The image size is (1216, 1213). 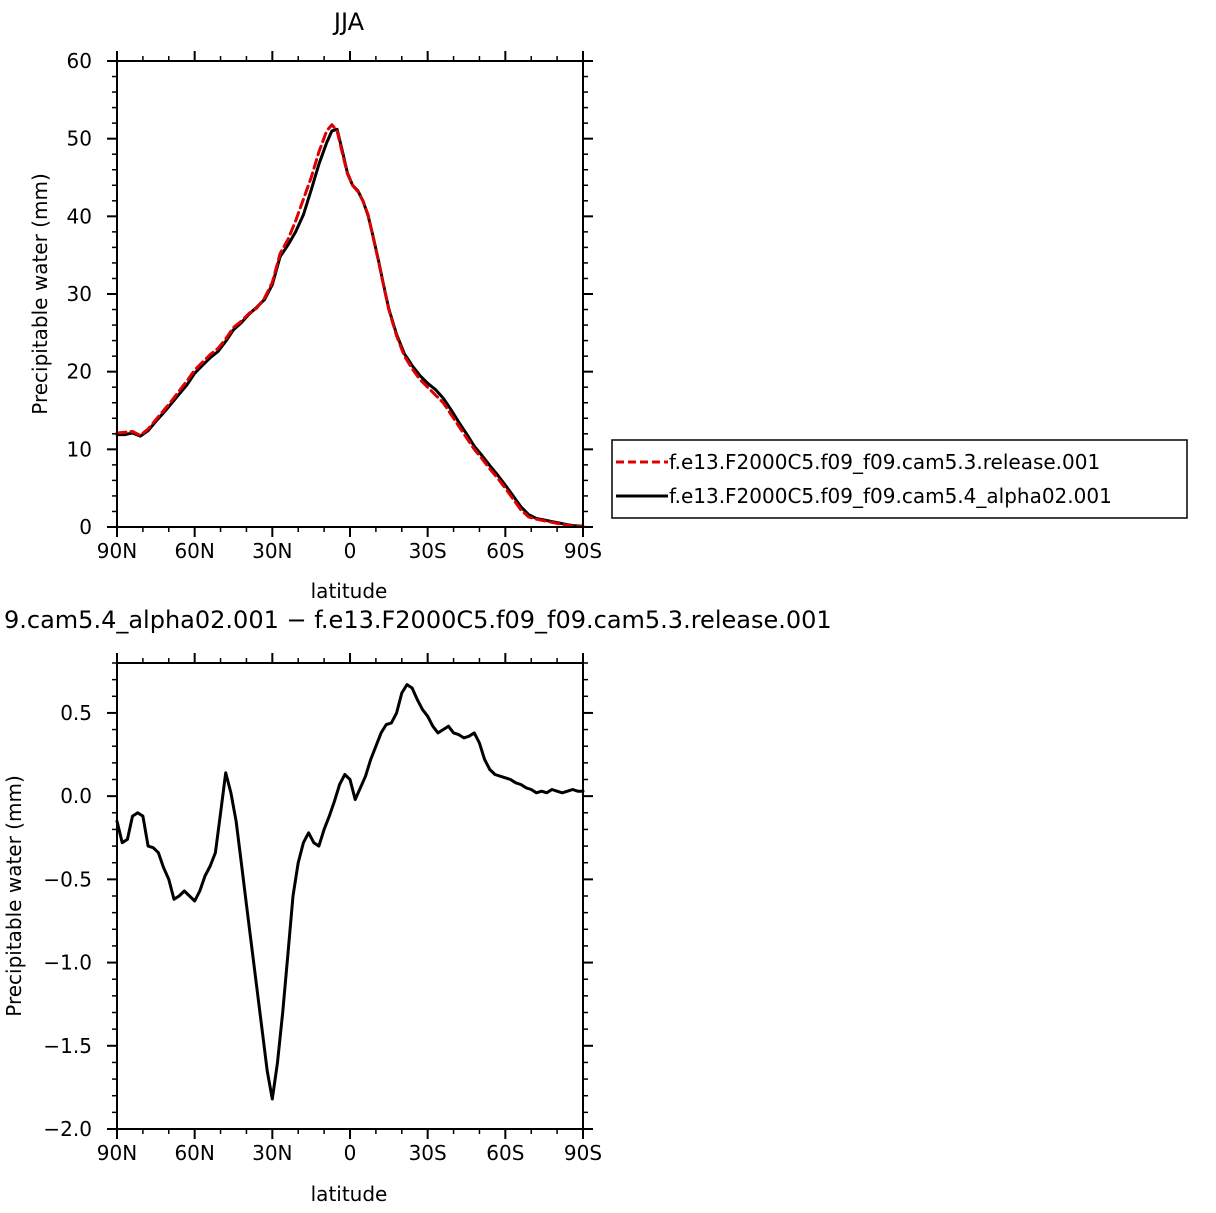 What do you see at coordinates (76, 713) in the screenshot?
I see `y-tick-label: 0.5` at bounding box center [76, 713].